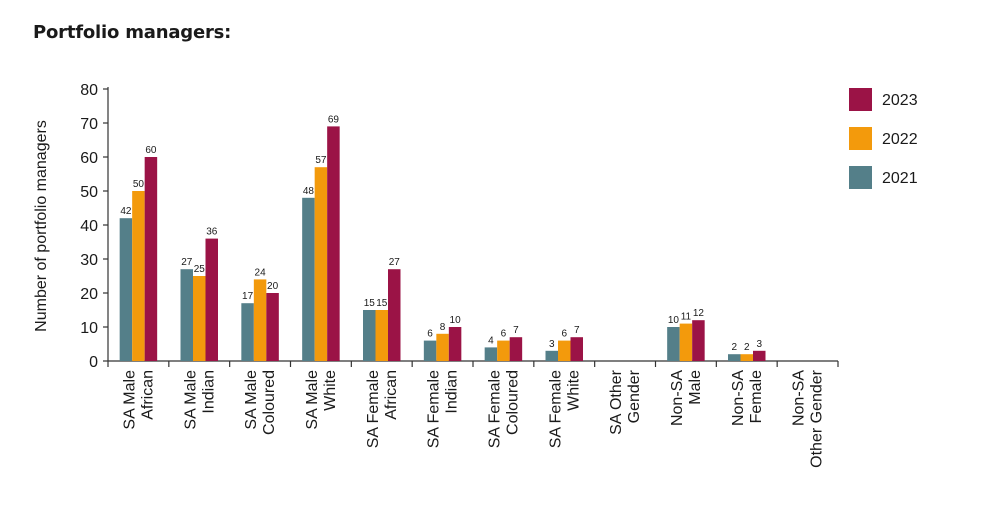  I want to click on category-label: Non-SA Female, so click(747, 398).